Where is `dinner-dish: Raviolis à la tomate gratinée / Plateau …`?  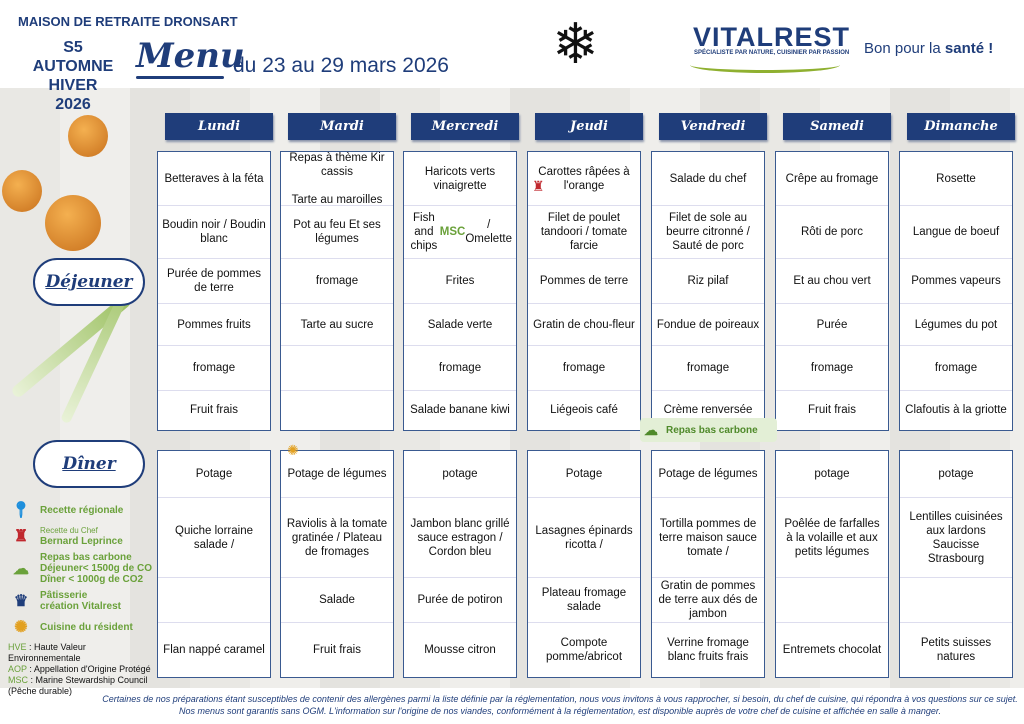
dinner-dish: Raviolis à la tomate gratinée / Plateau … is located at coordinates (337, 538).